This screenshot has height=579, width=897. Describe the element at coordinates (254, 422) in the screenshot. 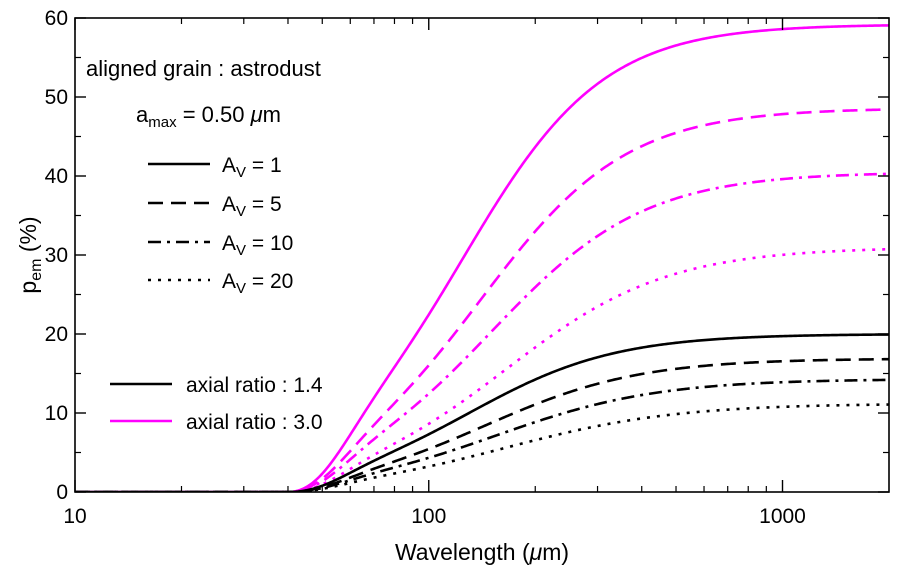

I see `legend-ratio-label-3-0: axial ratio : 3.0` at that location.